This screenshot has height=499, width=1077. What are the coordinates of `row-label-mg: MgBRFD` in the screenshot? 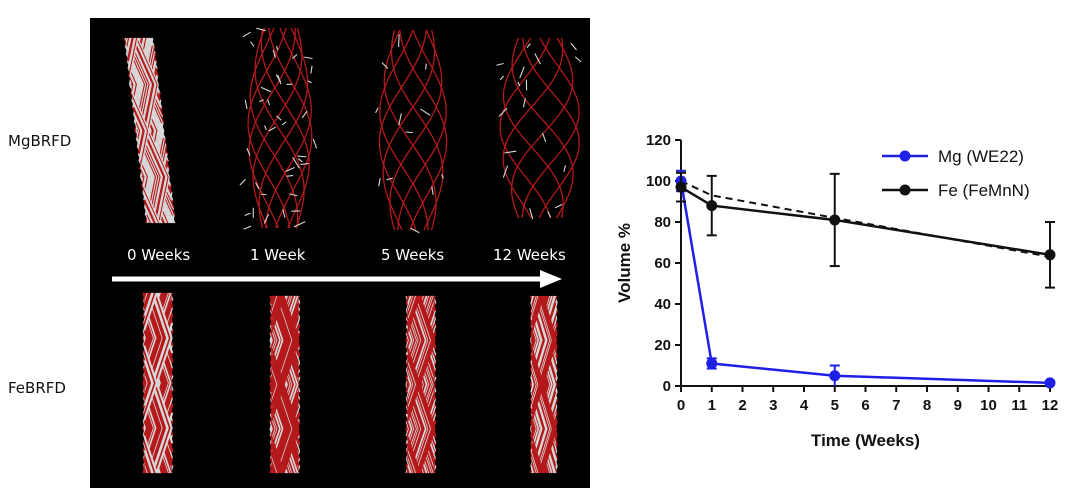 It's located at (40, 141).